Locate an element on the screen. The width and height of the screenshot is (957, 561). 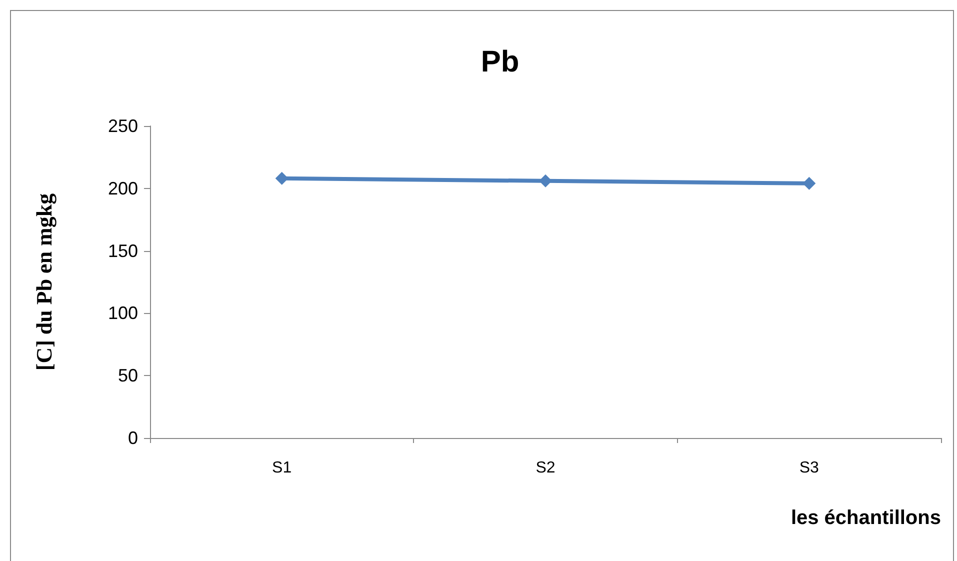
y-tick-label: 100 is located at coordinates (123, 313).